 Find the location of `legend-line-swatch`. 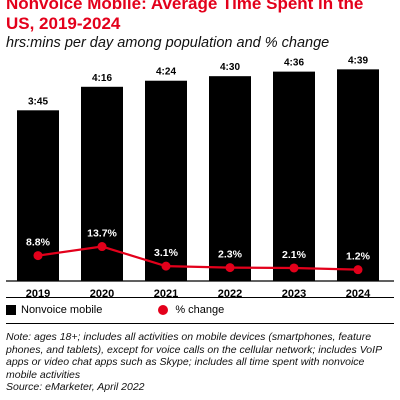

legend-line-swatch is located at coordinates (163, 310).